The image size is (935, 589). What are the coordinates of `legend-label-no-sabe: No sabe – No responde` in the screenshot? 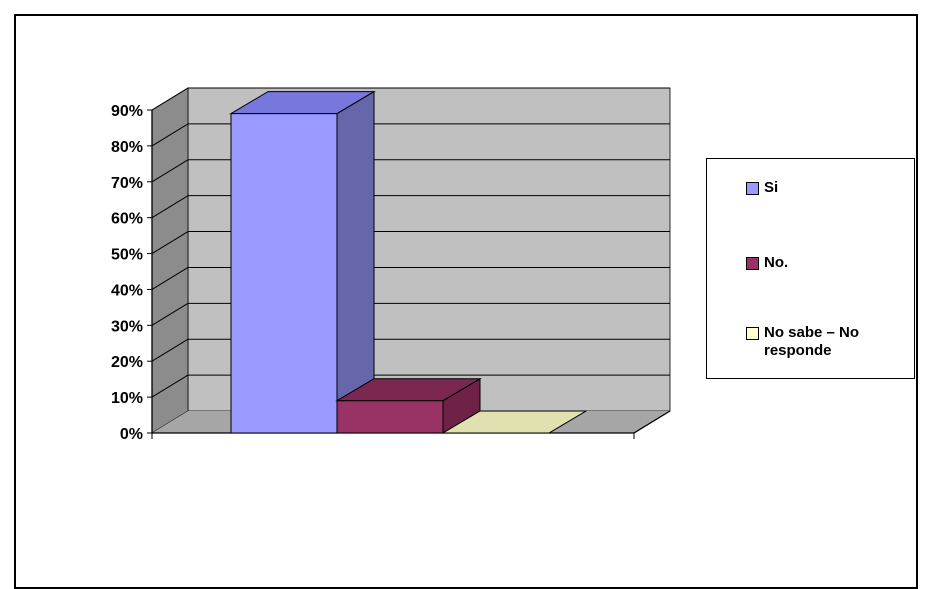 It's located at (812, 341).